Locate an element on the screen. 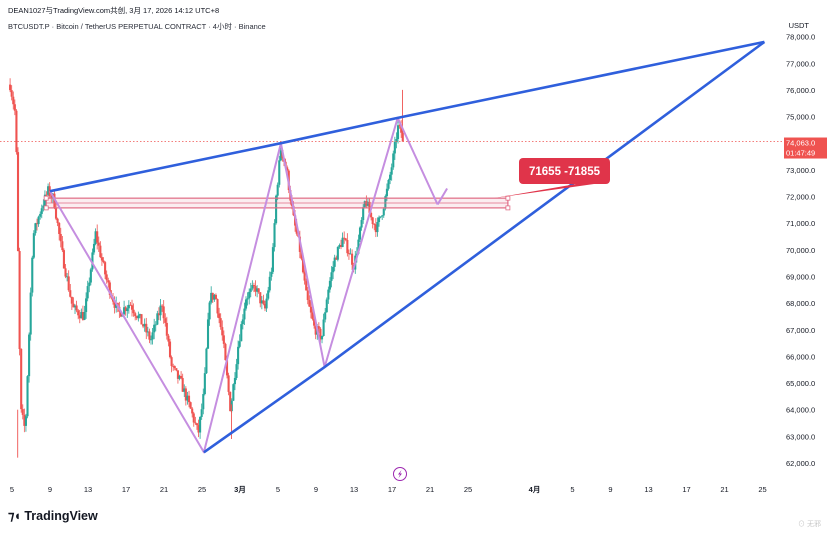 The height and width of the screenshot is (533, 829). tradingview-logo-text: TradingView is located at coordinates (61, 516).